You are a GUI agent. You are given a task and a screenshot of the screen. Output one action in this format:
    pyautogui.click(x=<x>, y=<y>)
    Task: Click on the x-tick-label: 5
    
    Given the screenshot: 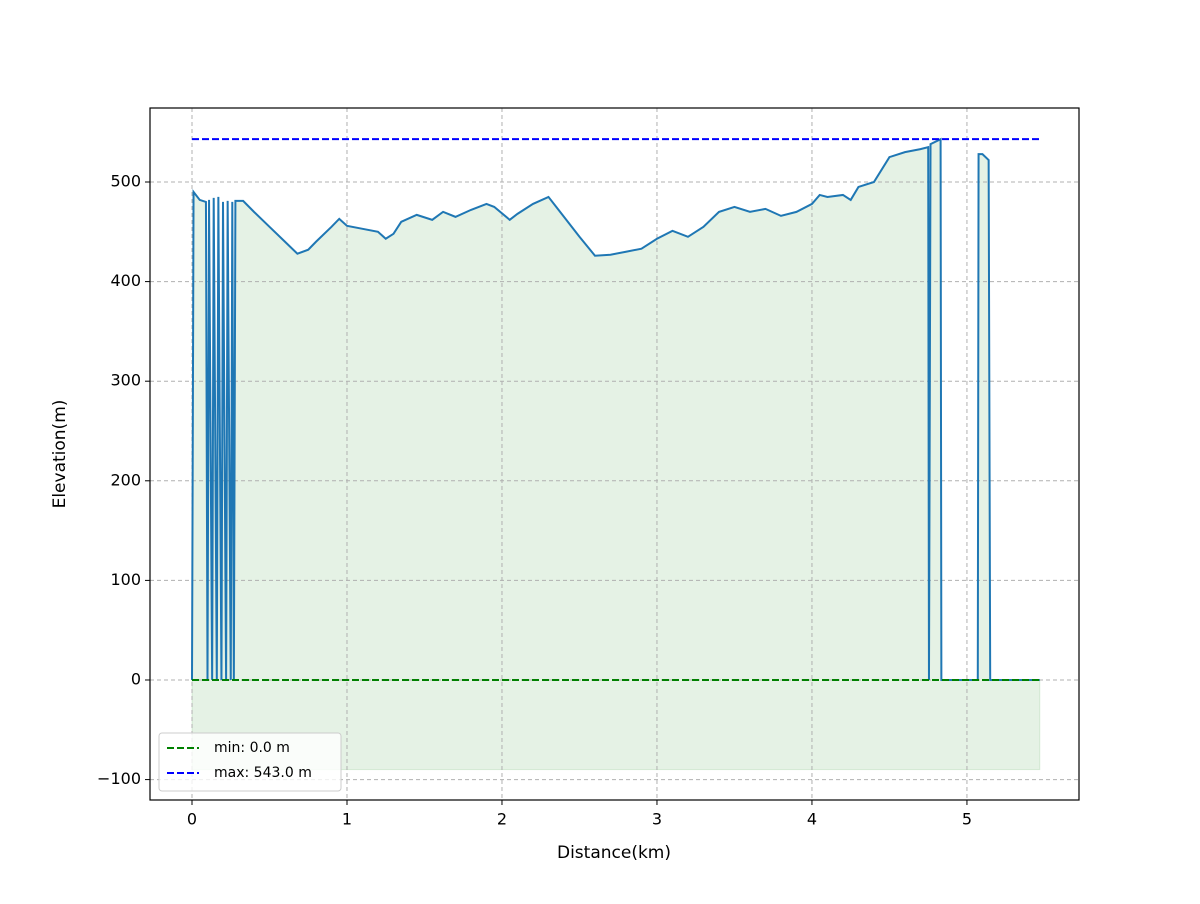 What is the action you would take?
    pyautogui.click(x=967, y=819)
    